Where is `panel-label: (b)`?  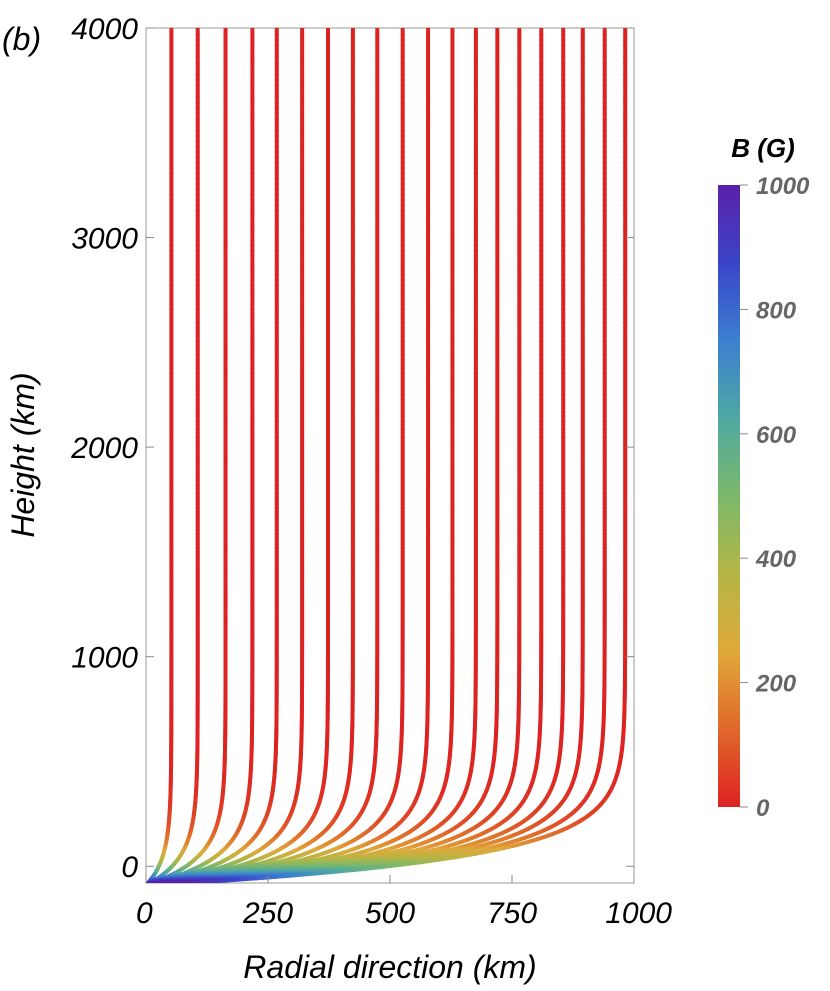 panel-label: (b) is located at coordinates (21, 39).